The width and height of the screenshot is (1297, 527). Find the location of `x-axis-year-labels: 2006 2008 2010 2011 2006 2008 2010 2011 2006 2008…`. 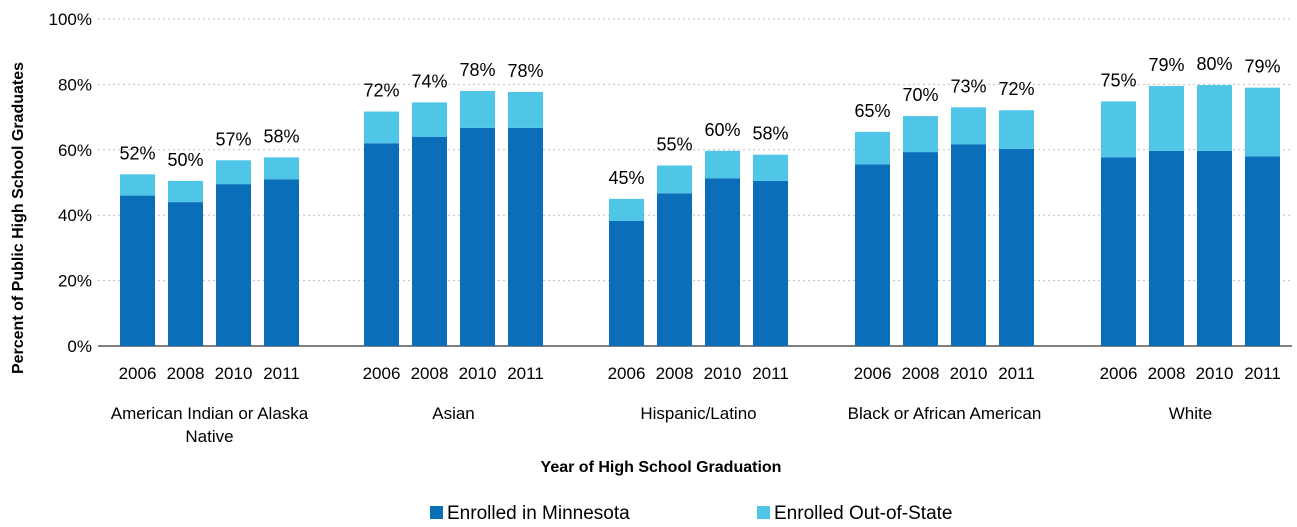

x-axis-year-labels: 2006 2008 2010 2011 2006 2008 2010 2011 2006 2008… is located at coordinates (700, 373).